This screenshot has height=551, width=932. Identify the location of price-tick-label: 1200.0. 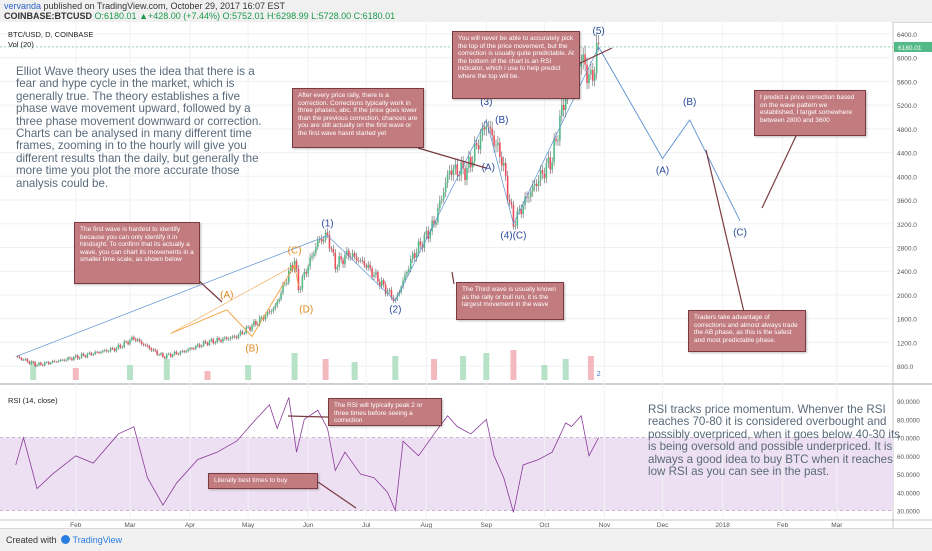
(907, 343).